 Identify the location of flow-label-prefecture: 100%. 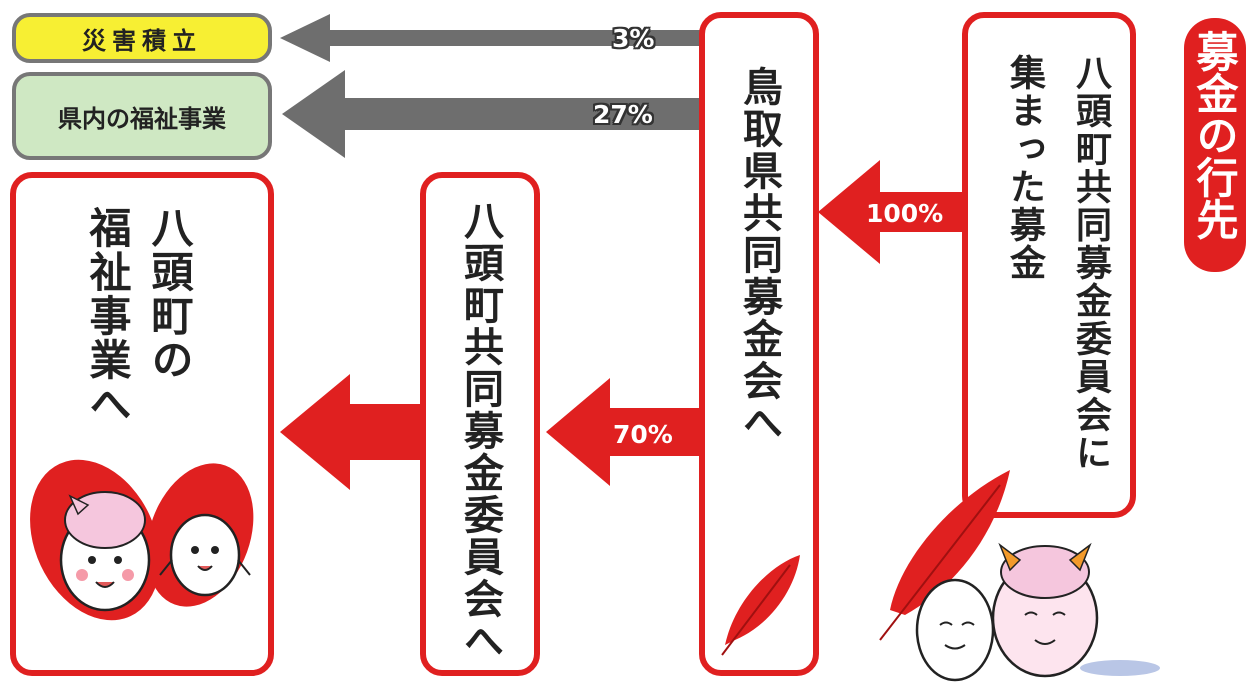
(905, 213).